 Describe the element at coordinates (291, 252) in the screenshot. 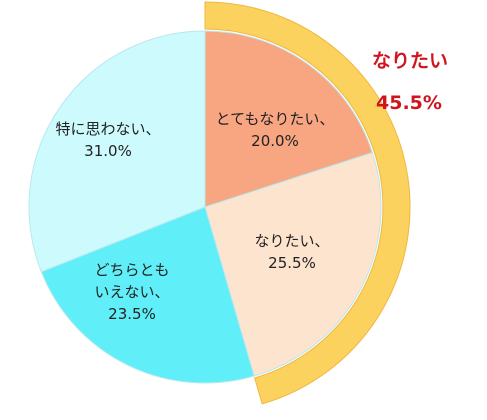

I see `slice-label: なりたい、 25.5%` at that location.